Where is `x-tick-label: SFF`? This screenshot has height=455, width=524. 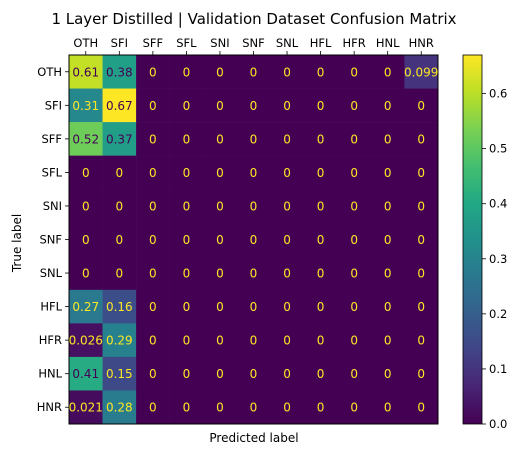
x-tick-label: SFF is located at coordinates (153, 43).